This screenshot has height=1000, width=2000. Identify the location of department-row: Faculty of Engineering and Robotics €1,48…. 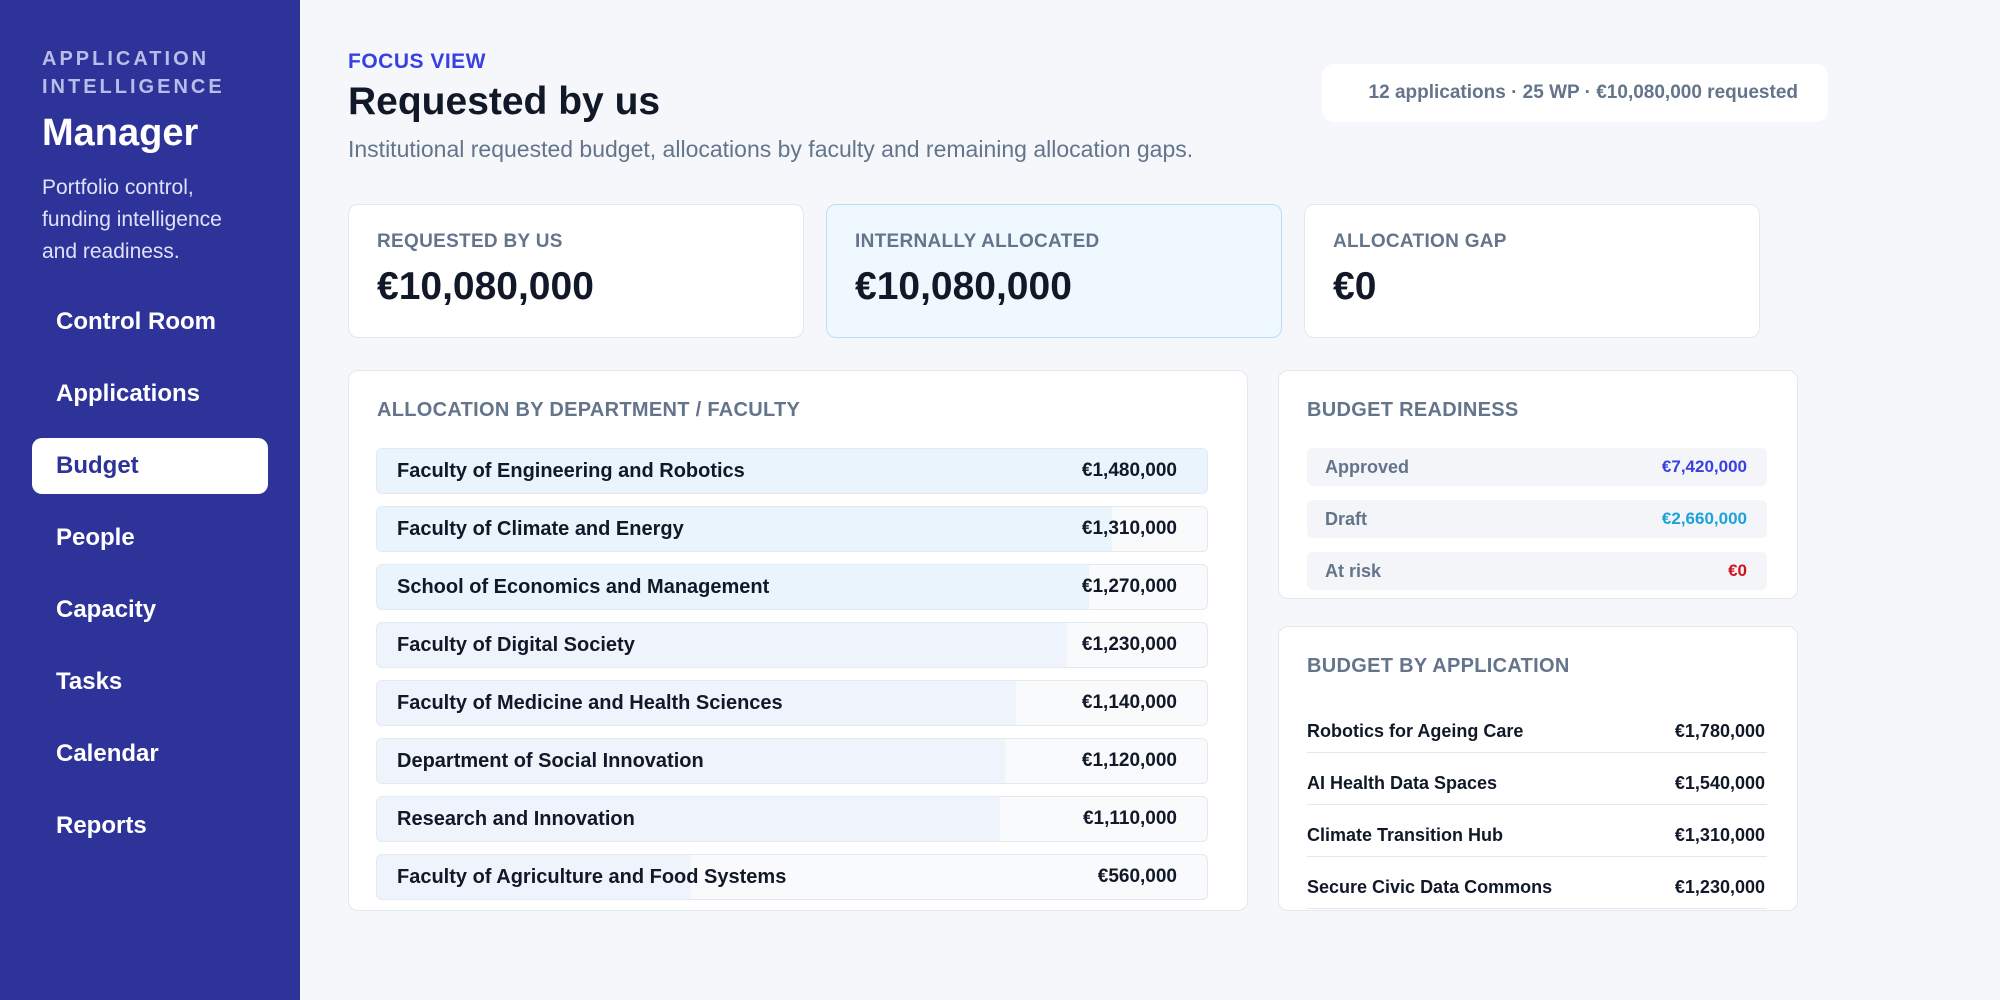
(792, 471).